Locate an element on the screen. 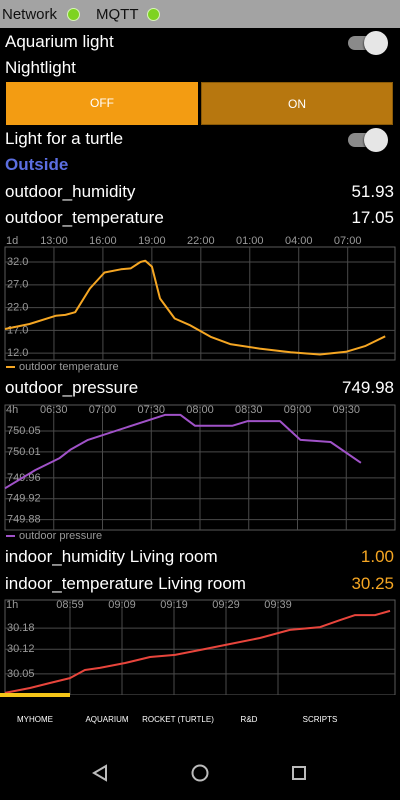  aquarium-light-row: Aquarium light is located at coordinates (199, 42).